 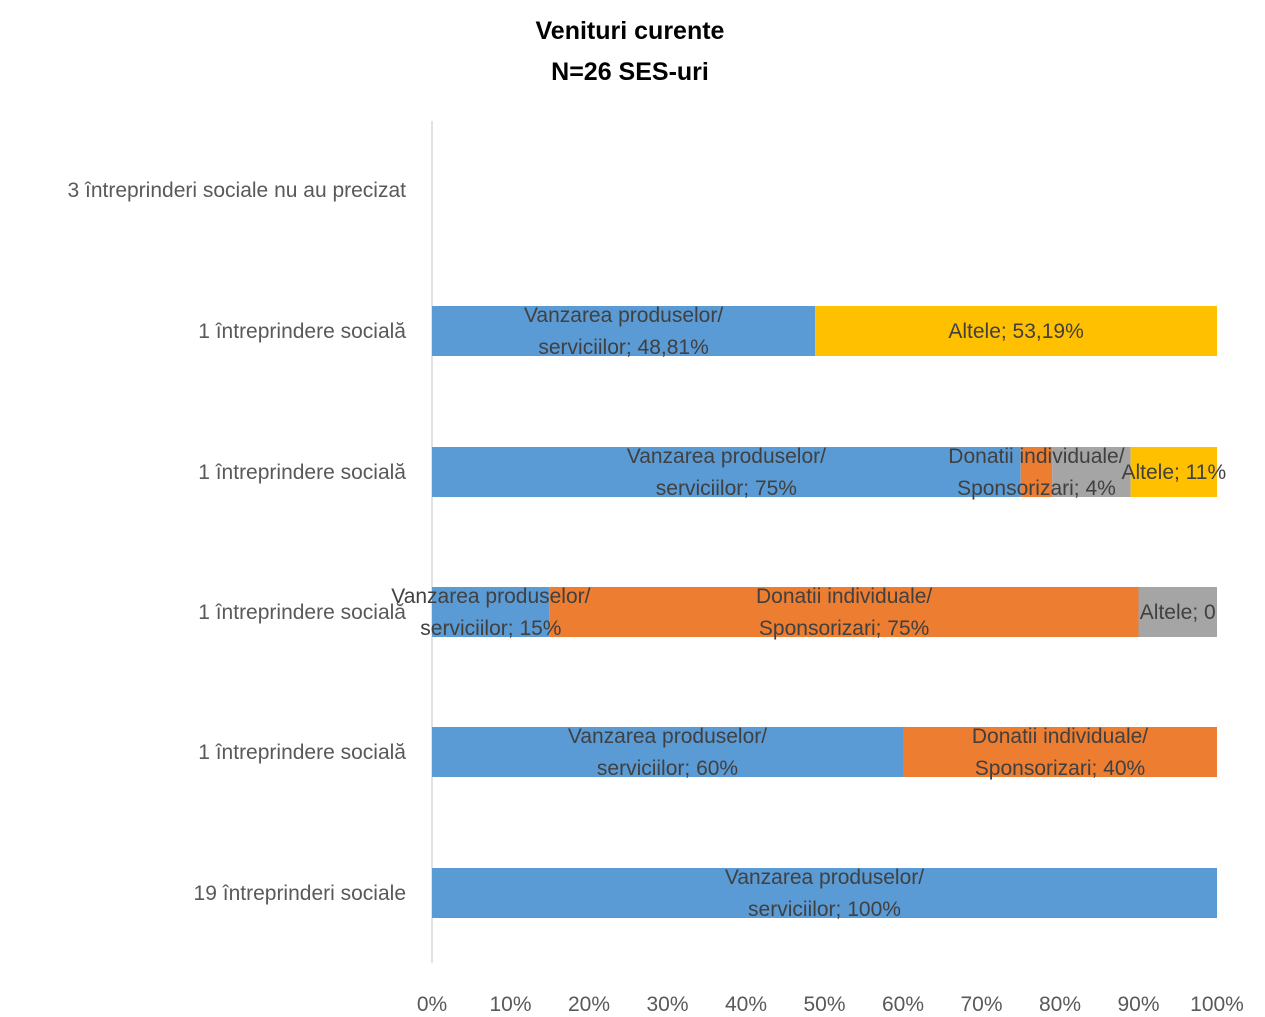 What do you see at coordinates (623, 347) in the screenshot?
I see `data-label: serviciilor; 48,81%` at bounding box center [623, 347].